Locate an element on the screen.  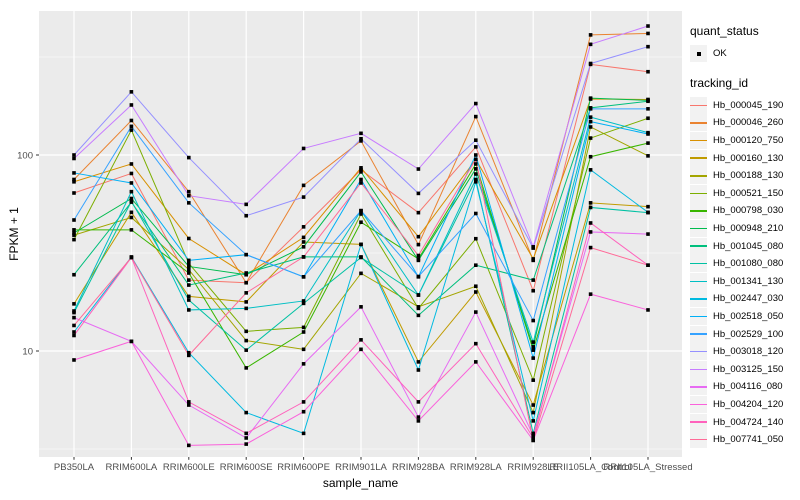
legend-item-label: Hb_004724_140 is located at coordinates (748, 422).